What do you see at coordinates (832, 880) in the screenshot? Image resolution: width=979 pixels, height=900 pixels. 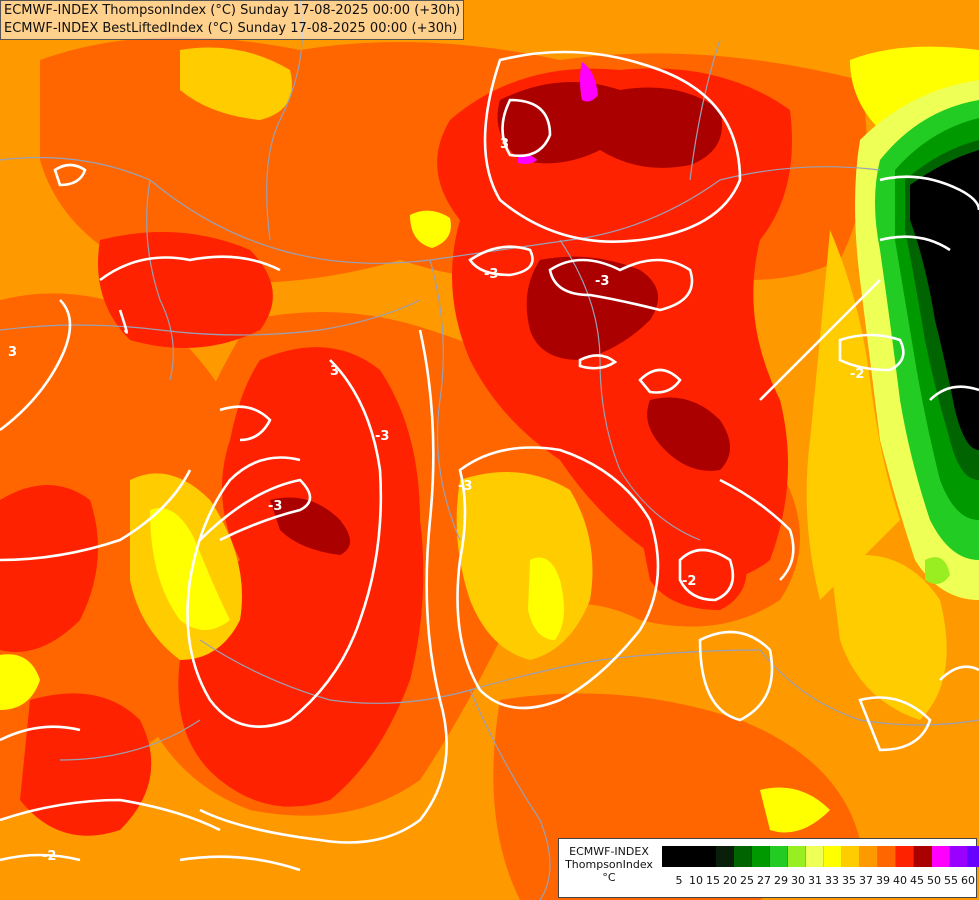 I see `legend-tick-label: 33` at bounding box center [832, 880].